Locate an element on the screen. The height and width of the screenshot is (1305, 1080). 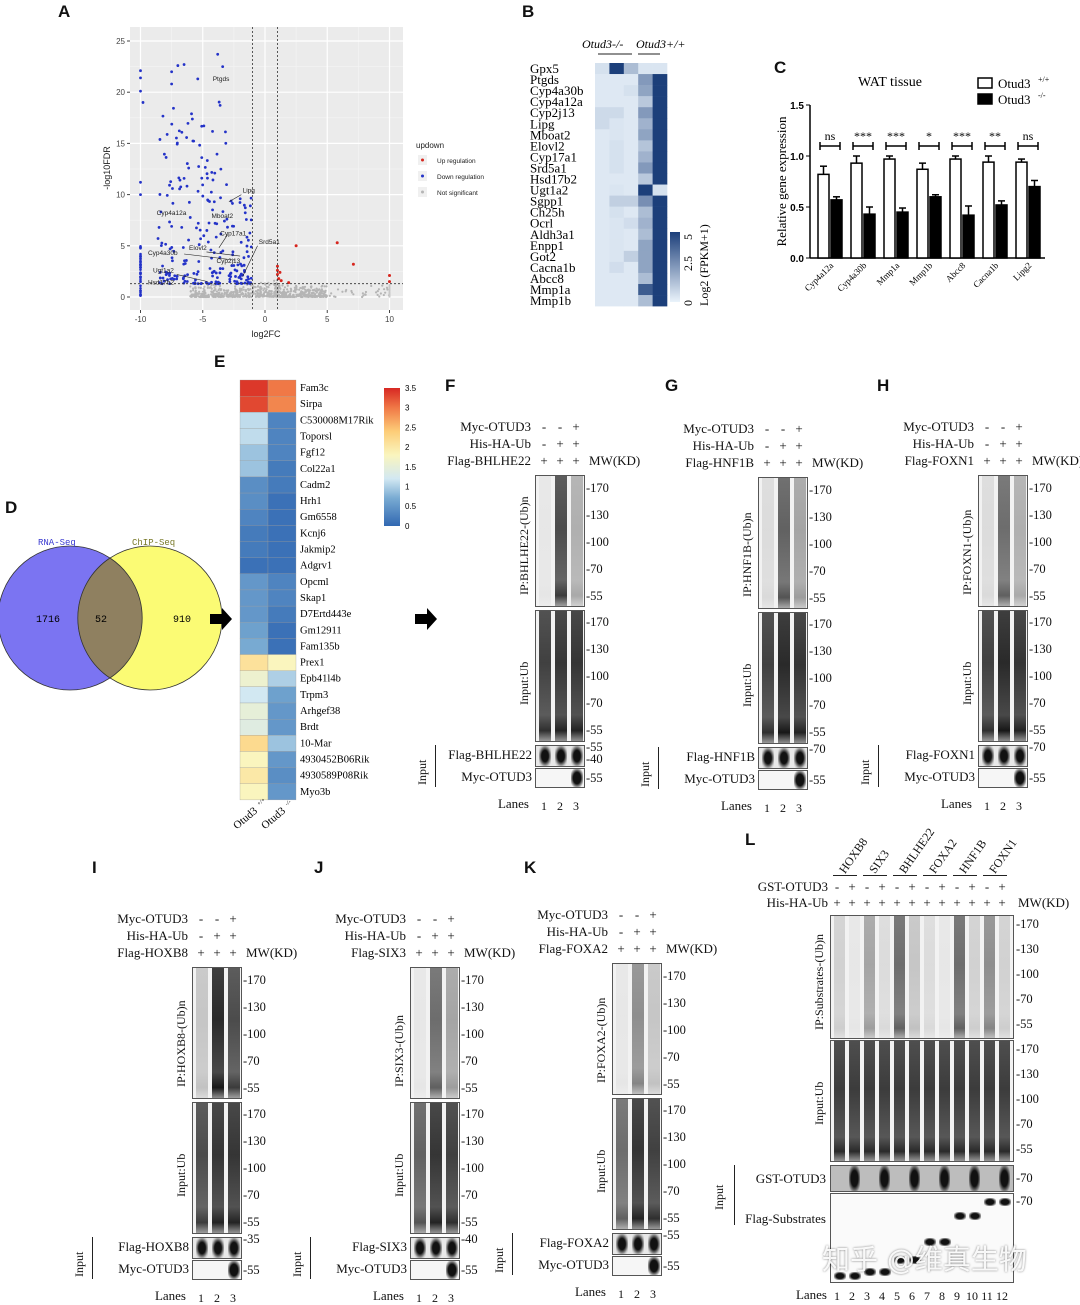
ip-label: IP:FOXN1-(Ub)n is located at coordinates (967, 552).